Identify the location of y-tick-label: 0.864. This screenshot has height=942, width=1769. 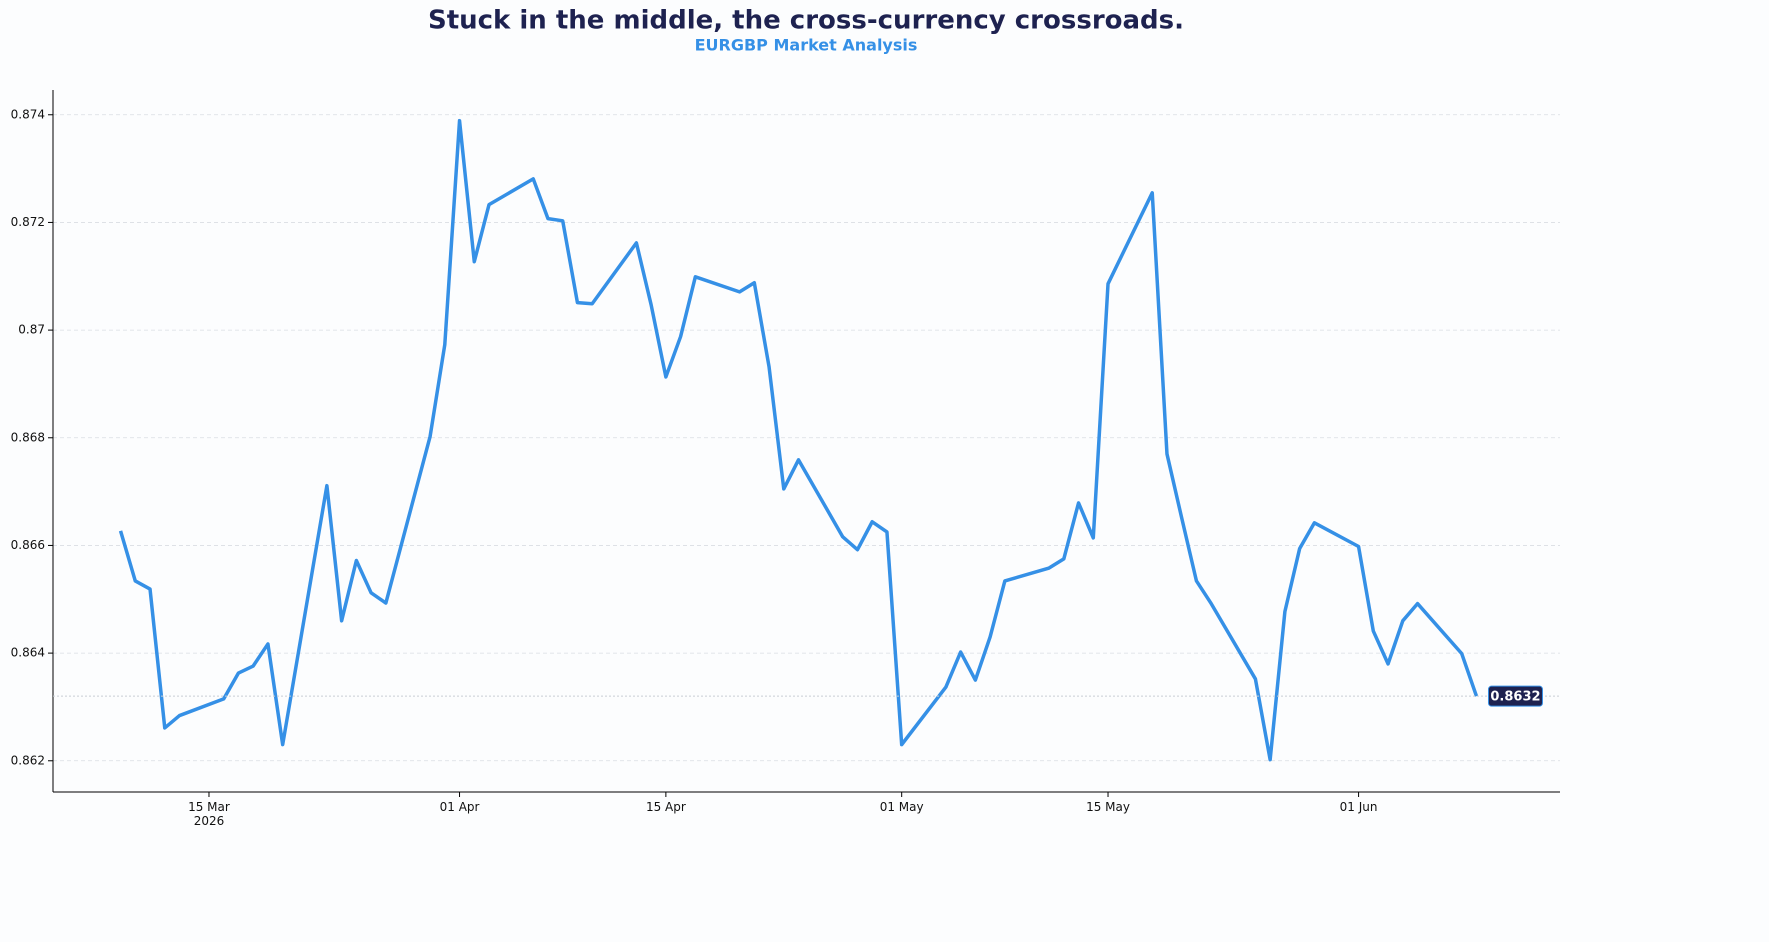
(28, 653).